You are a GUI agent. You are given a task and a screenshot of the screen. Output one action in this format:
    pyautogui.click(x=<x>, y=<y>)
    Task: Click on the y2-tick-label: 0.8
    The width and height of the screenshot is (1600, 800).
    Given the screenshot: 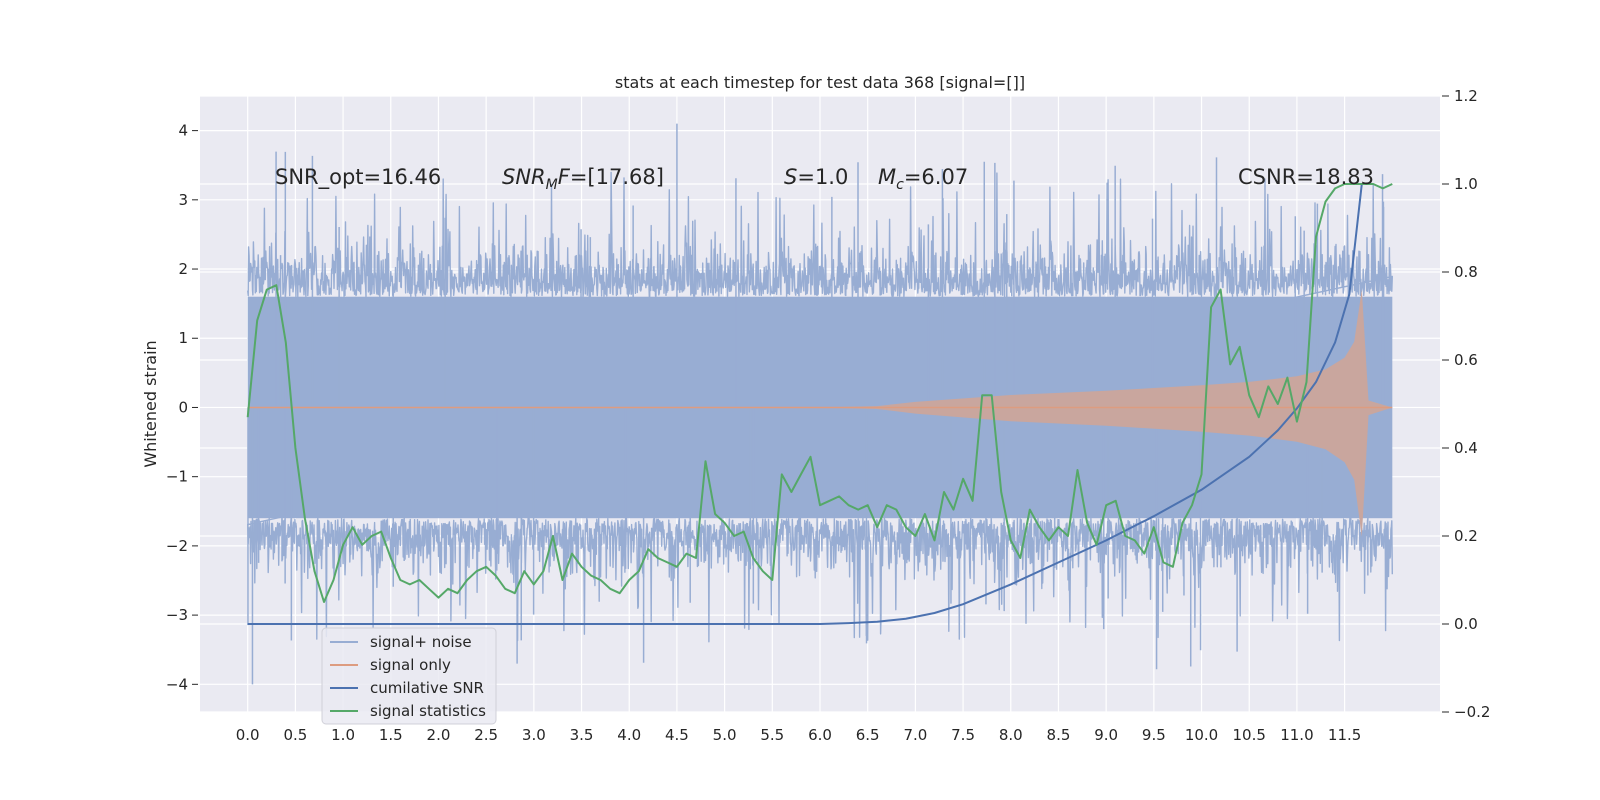 What is the action you would take?
    pyautogui.click(x=1466, y=272)
    